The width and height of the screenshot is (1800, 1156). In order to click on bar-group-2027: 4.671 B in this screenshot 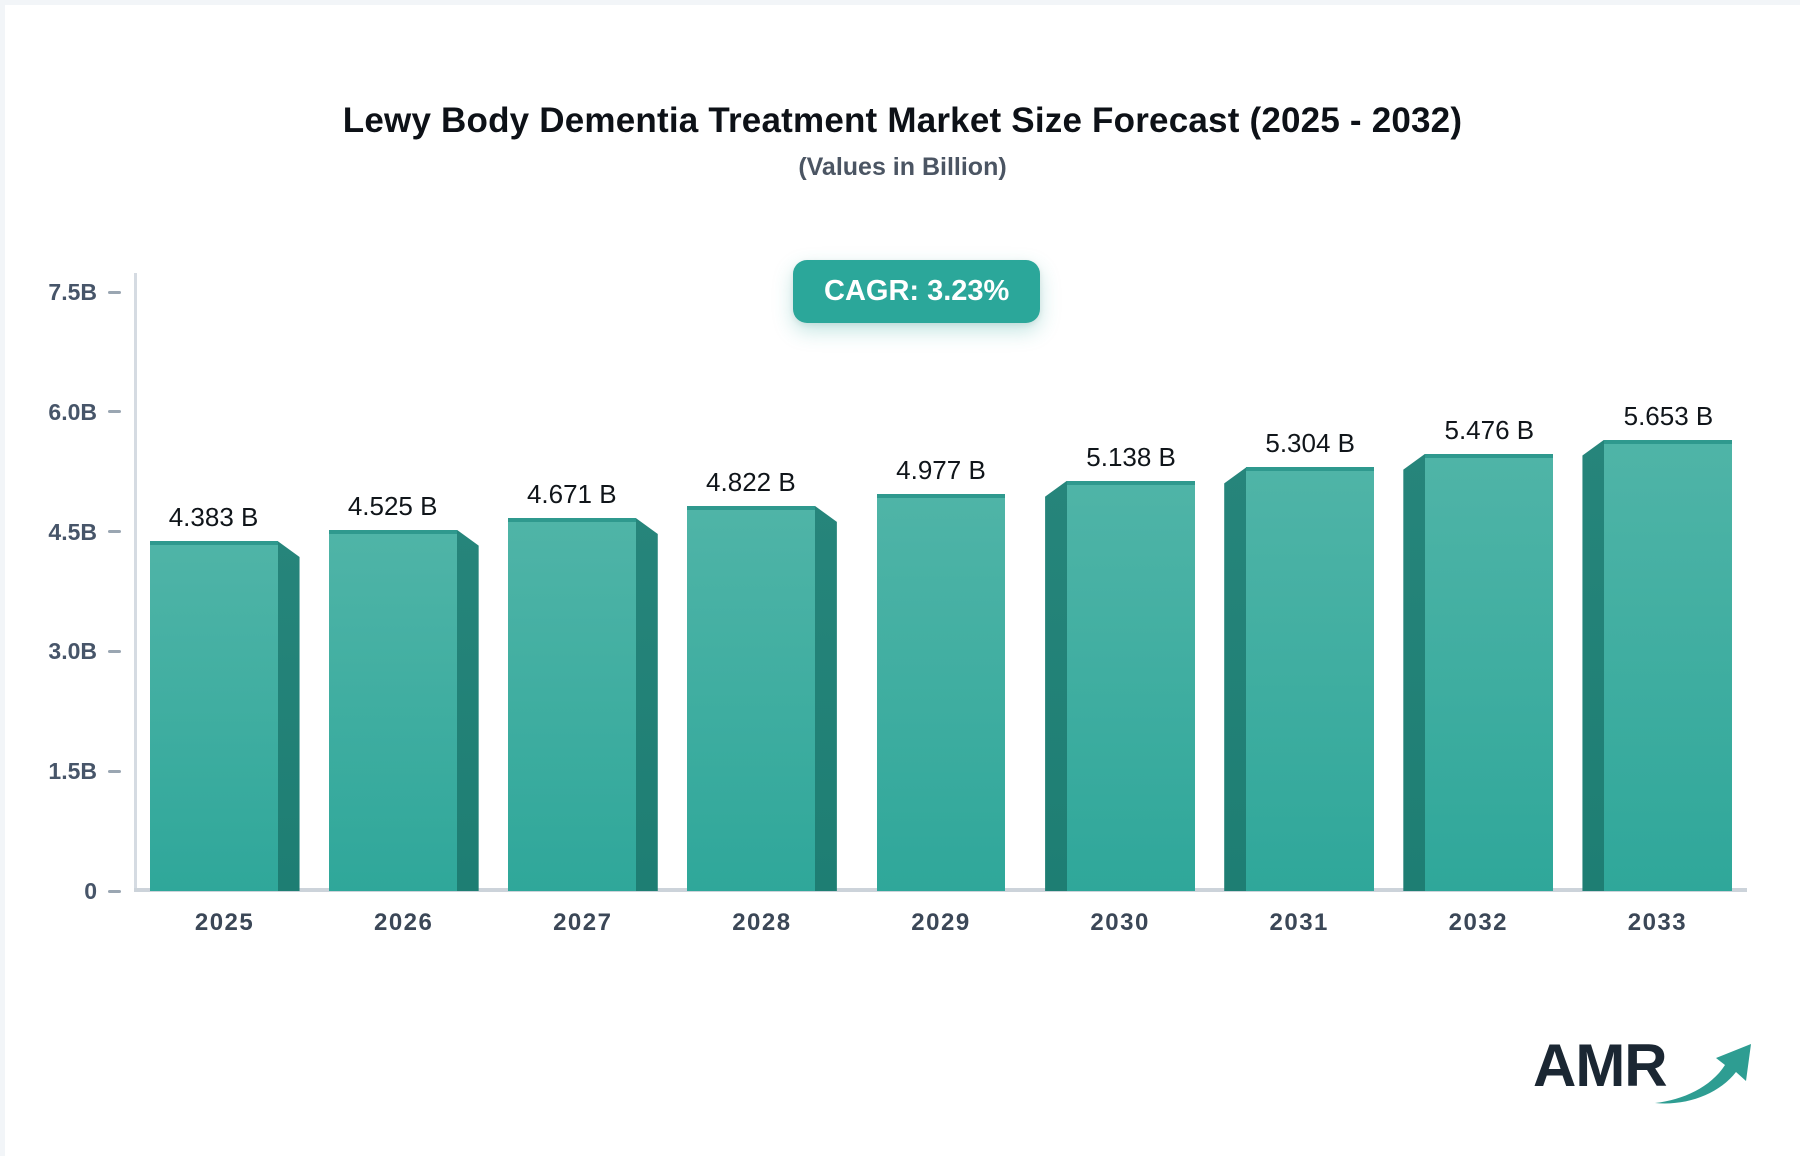, I will do `click(582, 685)`.